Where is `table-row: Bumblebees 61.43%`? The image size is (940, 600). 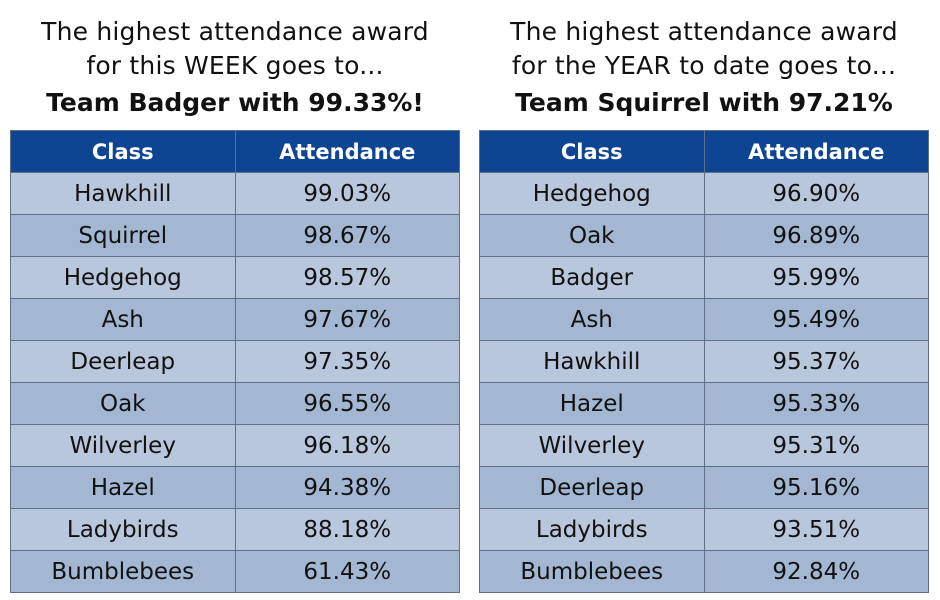 table-row: Bumblebees 61.43% is located at coordinates (235, 571).